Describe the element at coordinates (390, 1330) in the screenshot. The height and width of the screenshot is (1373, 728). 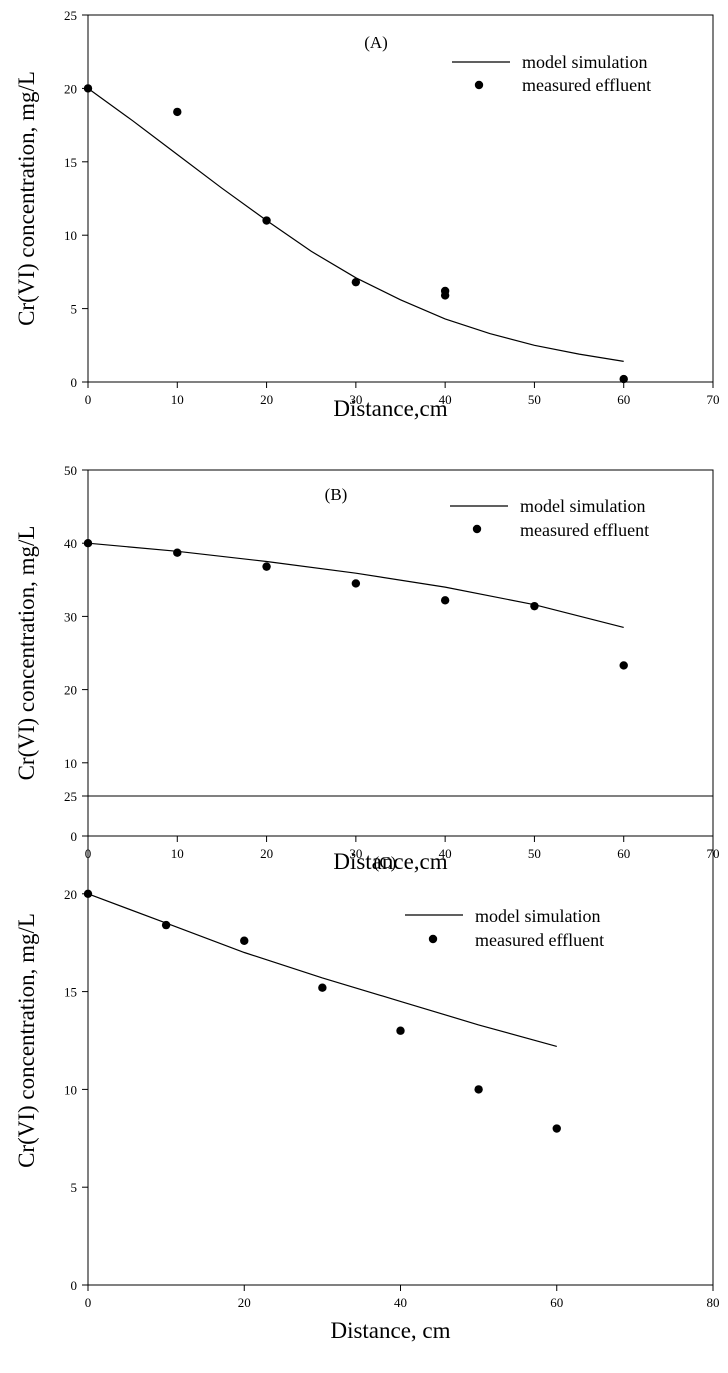
I see `x-axis-label: Distance, cm` at that location.